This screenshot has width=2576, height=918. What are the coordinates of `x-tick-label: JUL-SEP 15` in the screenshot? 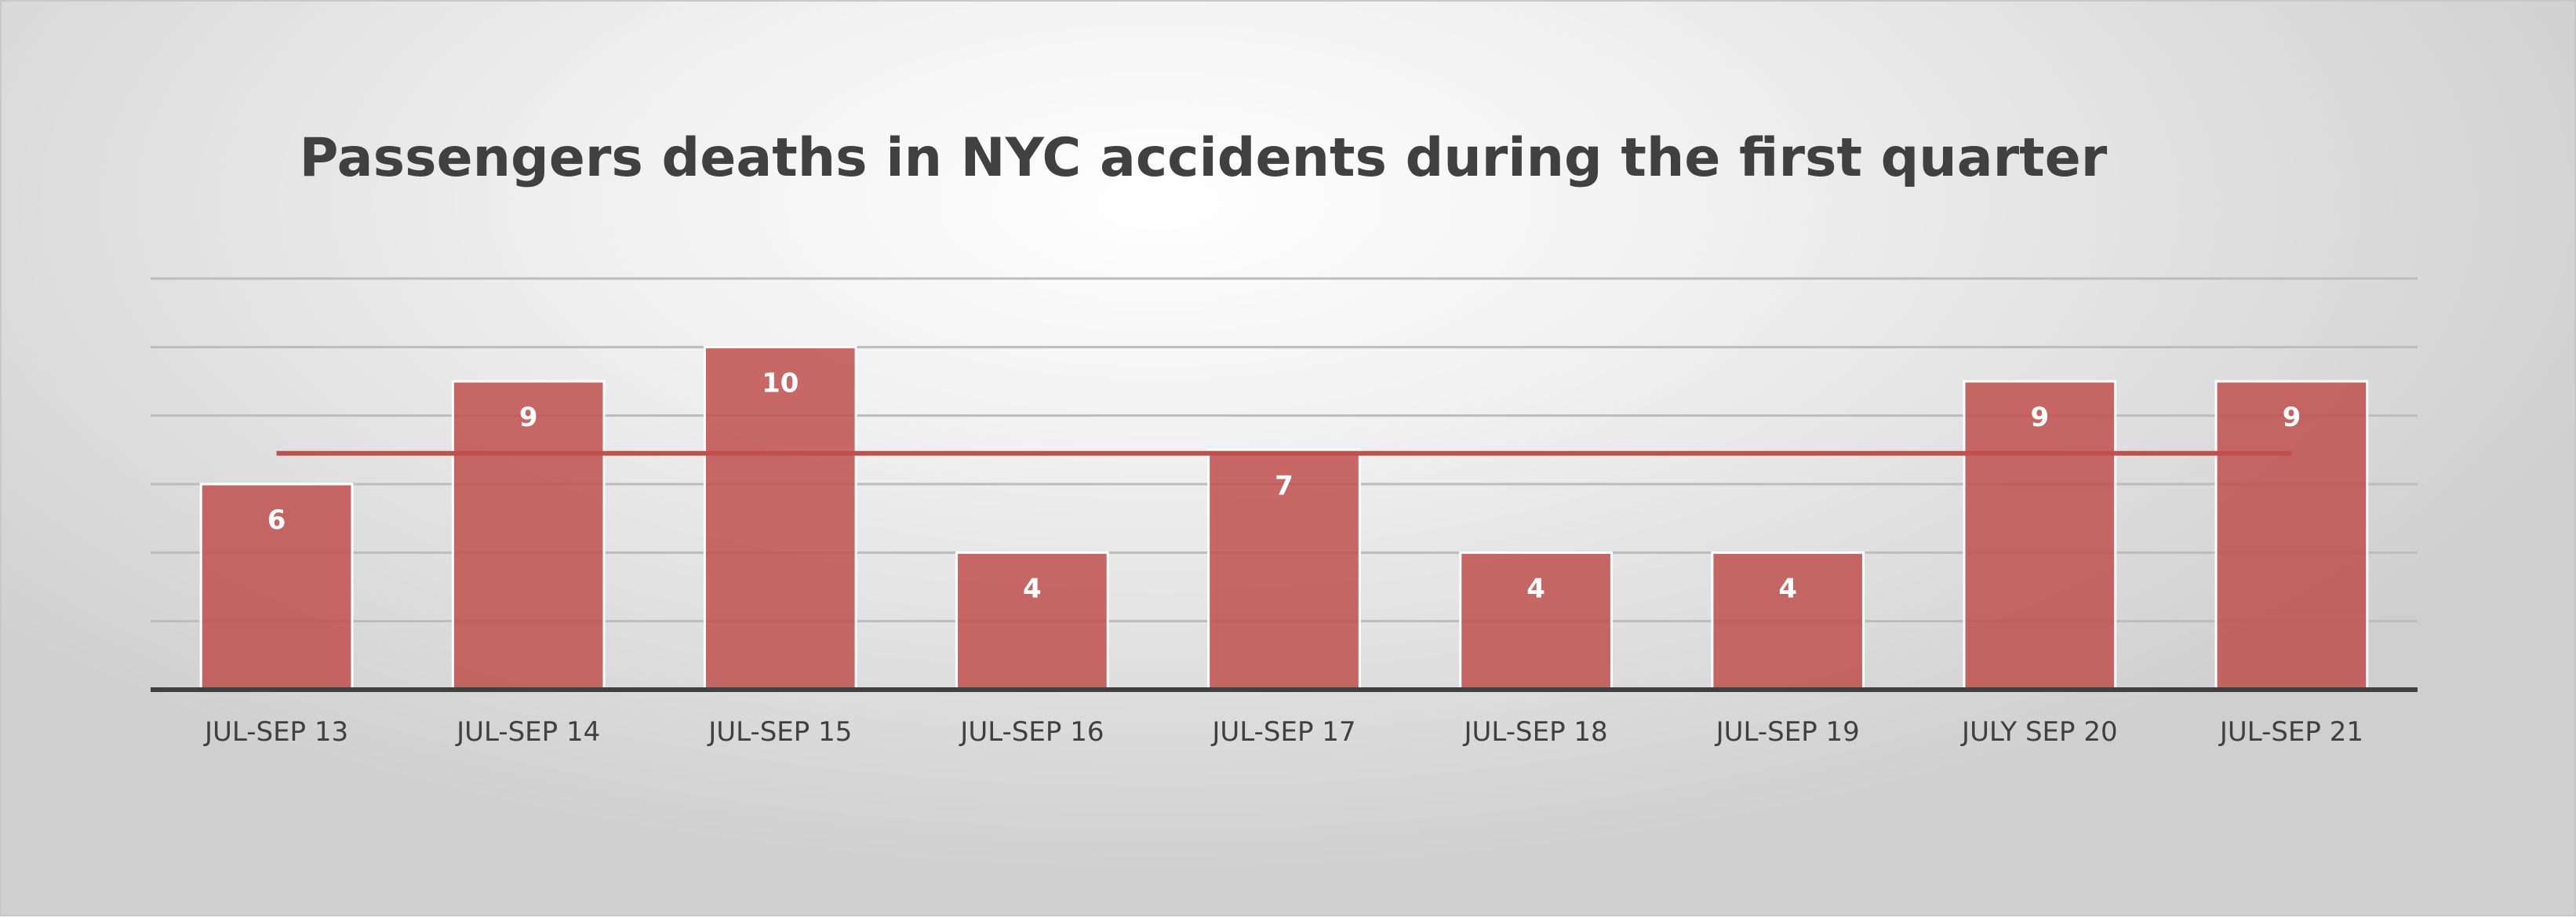 It's located at (779, 732).